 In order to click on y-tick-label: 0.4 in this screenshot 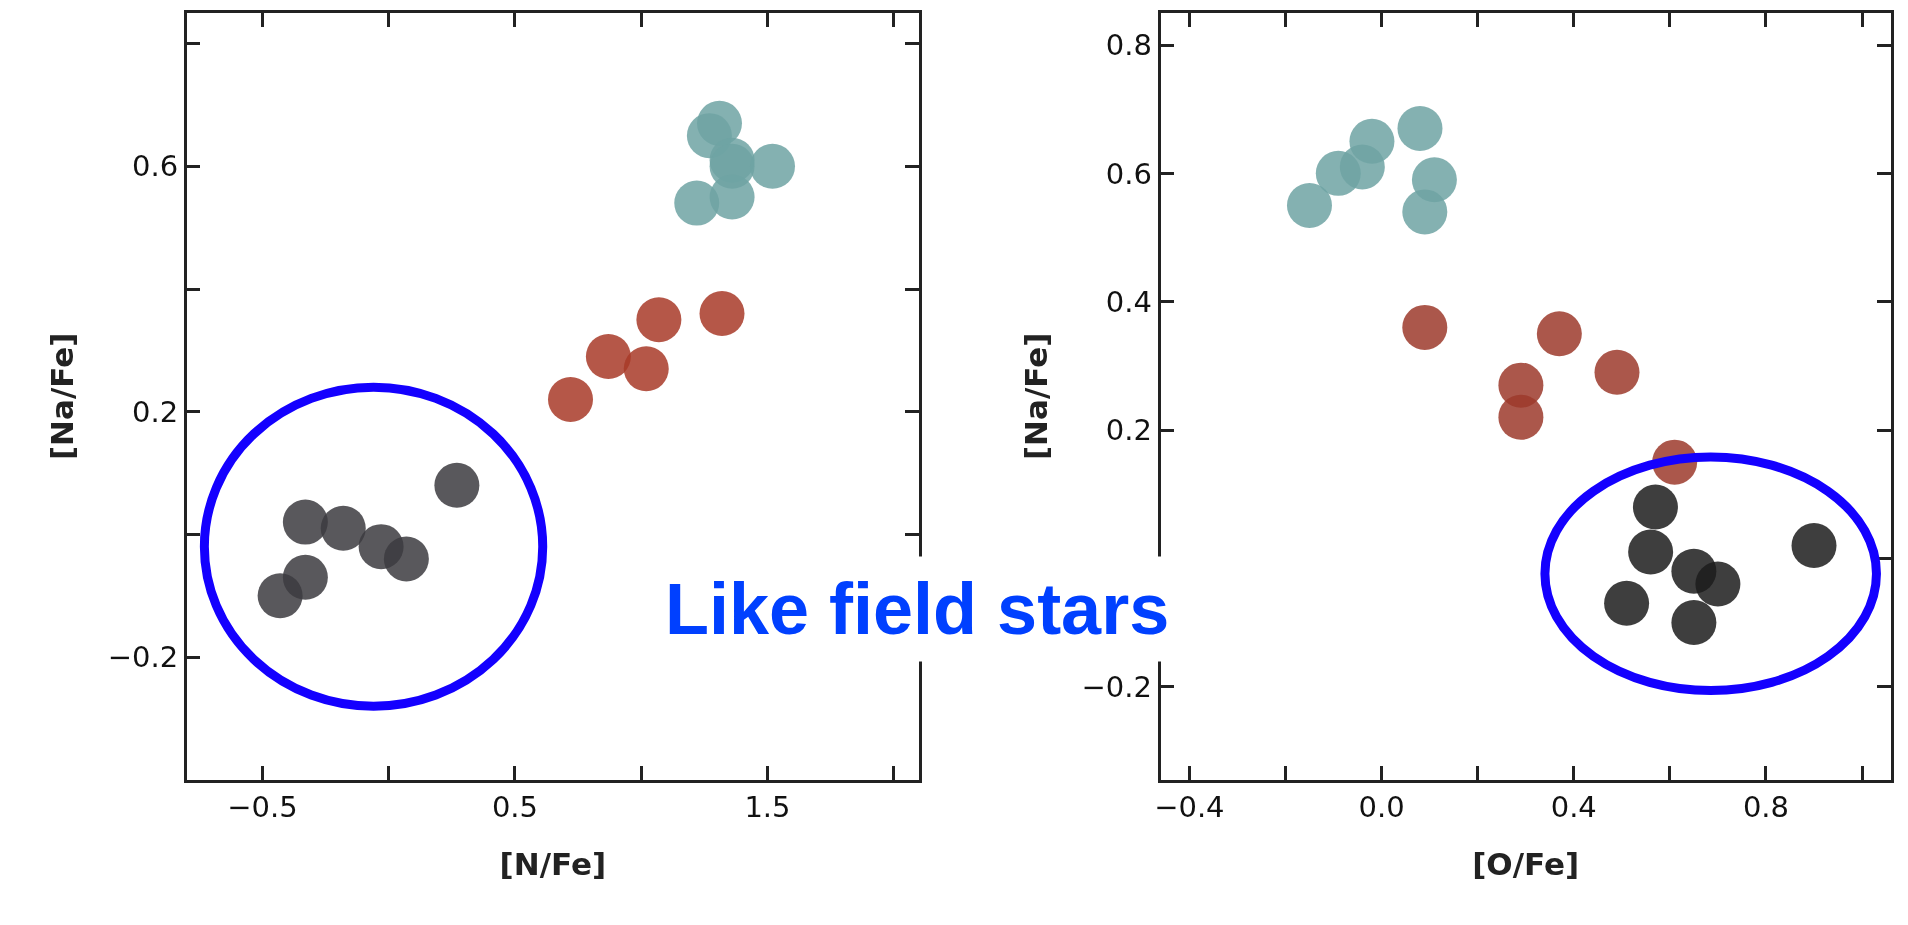, I will do `click(1128, 301)`.